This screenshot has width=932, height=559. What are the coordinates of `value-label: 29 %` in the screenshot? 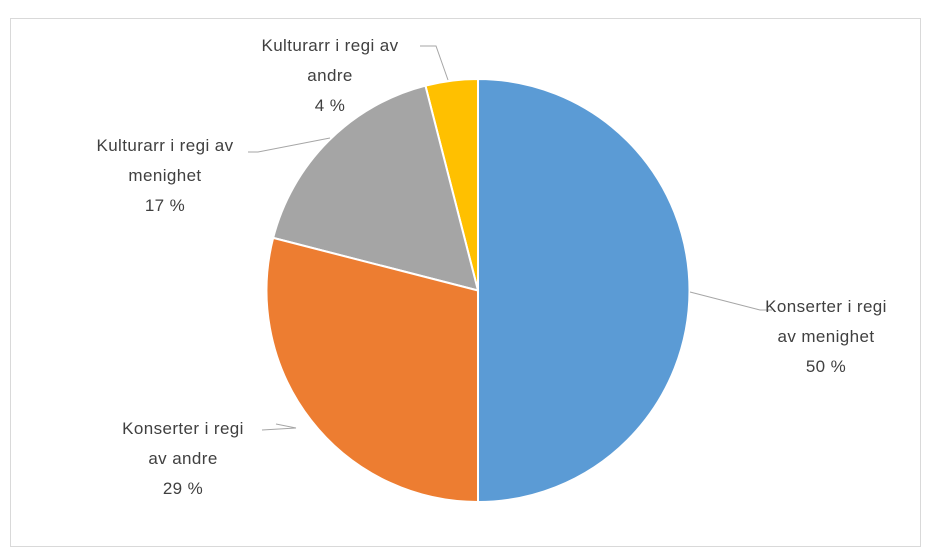 It's located at (183, 488).